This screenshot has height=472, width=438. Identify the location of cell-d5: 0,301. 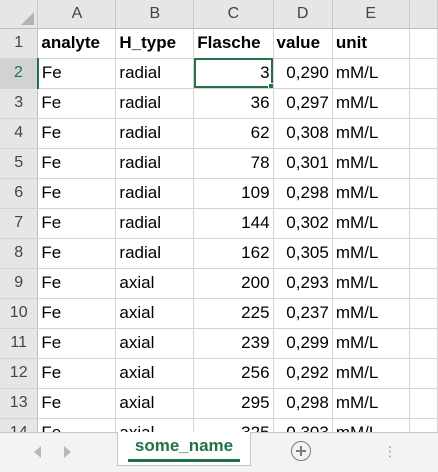
(303, 163).